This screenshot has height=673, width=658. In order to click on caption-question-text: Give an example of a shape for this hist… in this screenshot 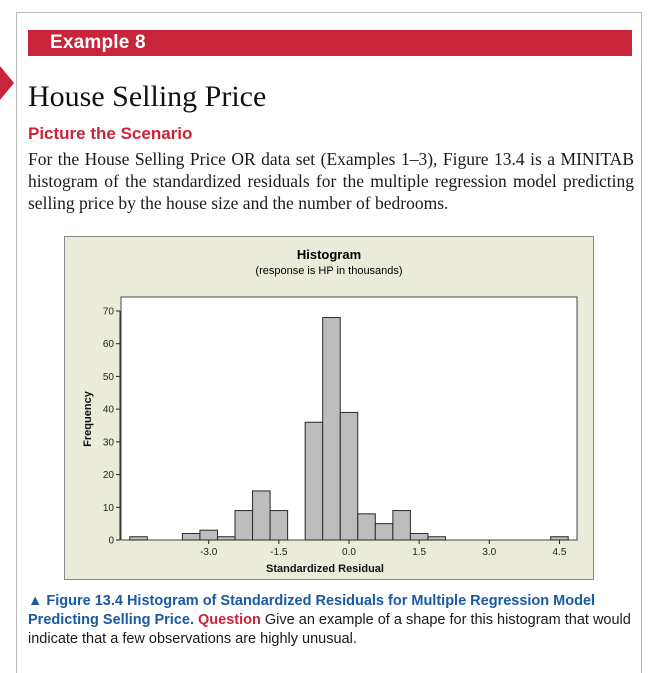, I will do `click(329, 629)`.